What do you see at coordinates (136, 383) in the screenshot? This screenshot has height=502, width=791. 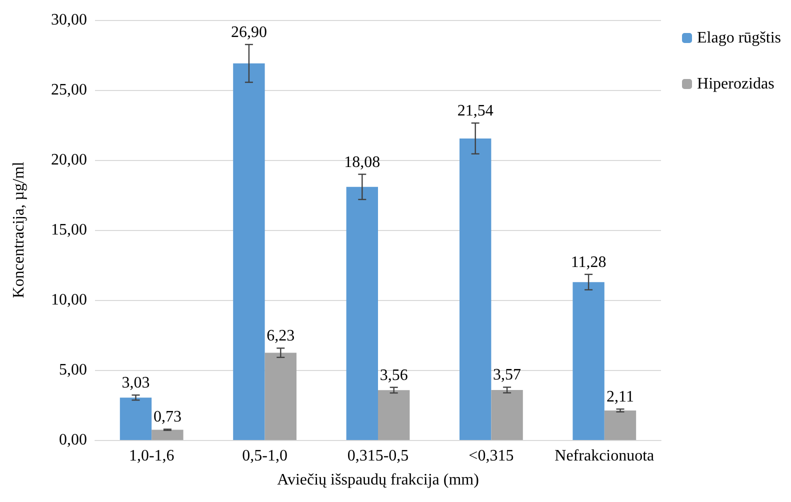 I see `data-label: 3,03` at bounding box center [136, 383].